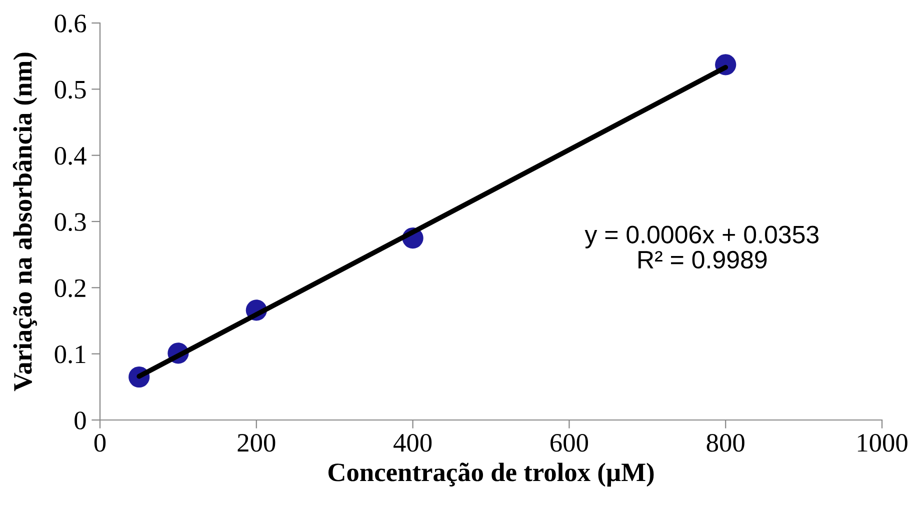 The width and height of the screenshot is (922, 515). What do you see at coordinates (725, 443) in the screenshot?
I see `x-tick-label: 800` at bounding box center [725, 443].